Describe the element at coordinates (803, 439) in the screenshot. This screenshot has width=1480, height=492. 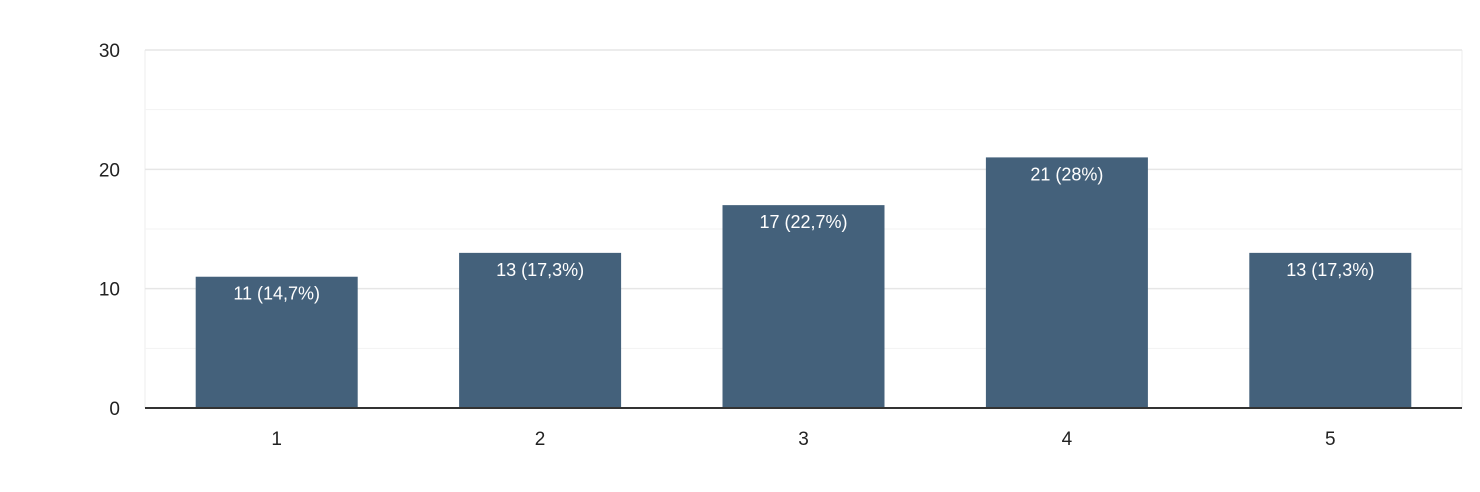
I see `x-tick-label: 3` at that location.